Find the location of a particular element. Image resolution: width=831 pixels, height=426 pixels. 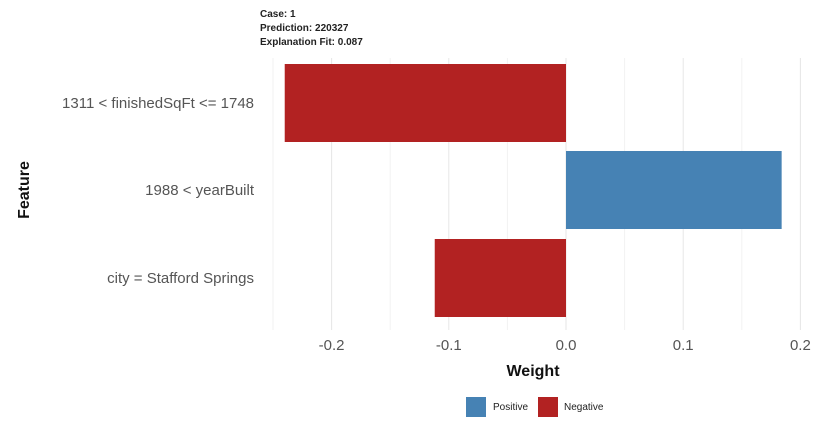

explanation-fit-label: Explanation Fit: 0.087 is located at coordinates (311, 42).